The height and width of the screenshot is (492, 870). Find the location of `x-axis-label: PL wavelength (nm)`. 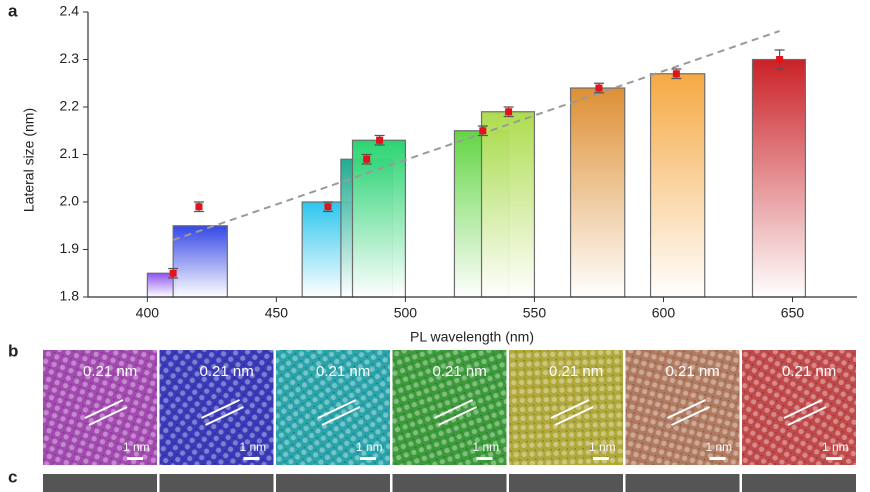

x-axis-label: PL wavelength (nm) is located at coordinates (472, 337).